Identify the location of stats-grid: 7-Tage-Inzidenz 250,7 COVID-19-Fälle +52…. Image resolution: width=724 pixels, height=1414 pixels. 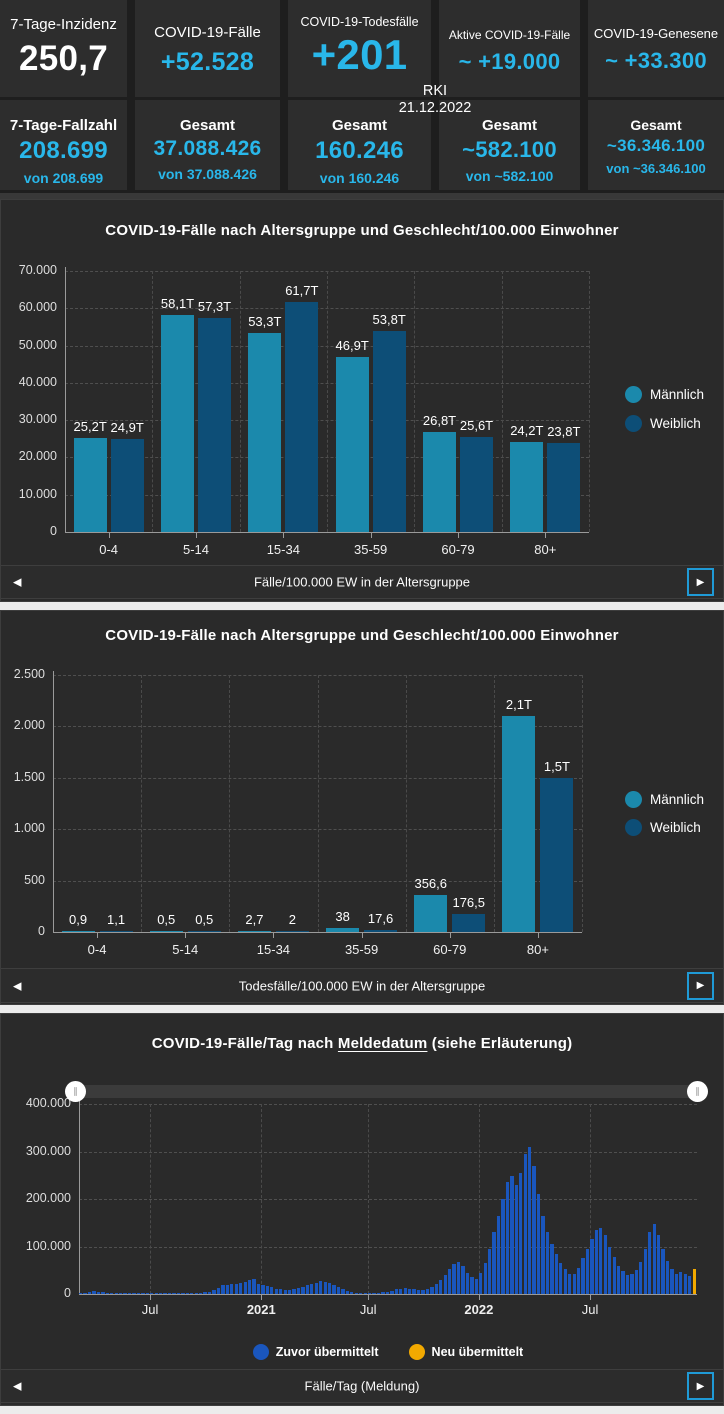
(362, 95).